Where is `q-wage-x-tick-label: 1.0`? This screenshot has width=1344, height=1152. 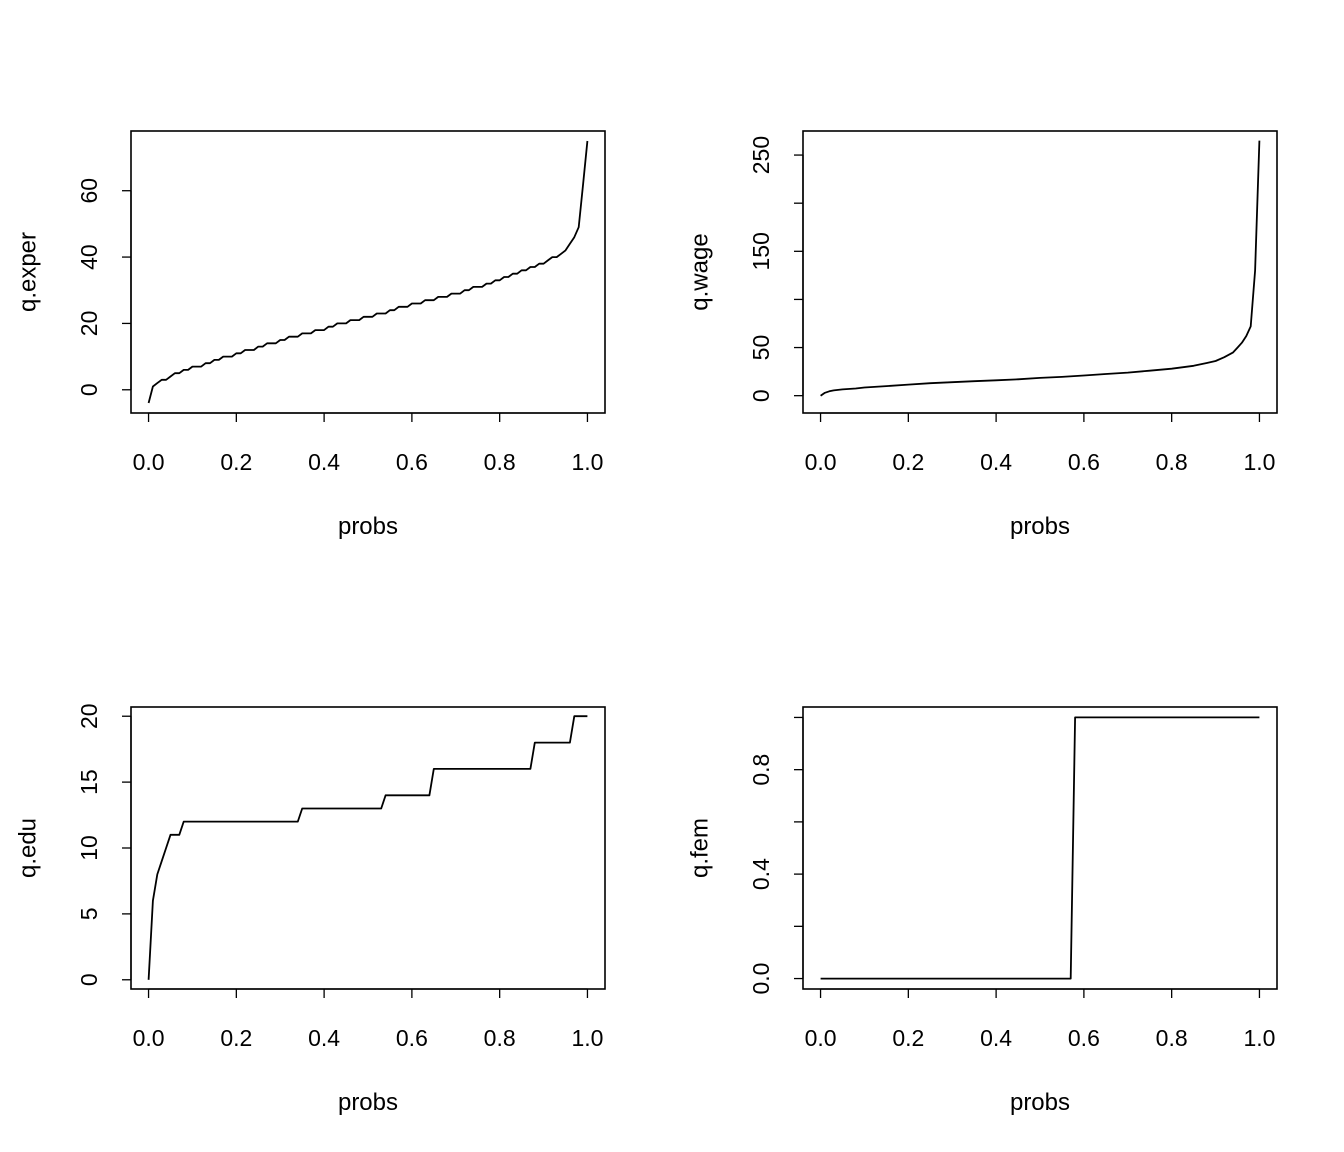
q-wage-x-tick-label: 1.0 is located at coordinates (1259, 462).